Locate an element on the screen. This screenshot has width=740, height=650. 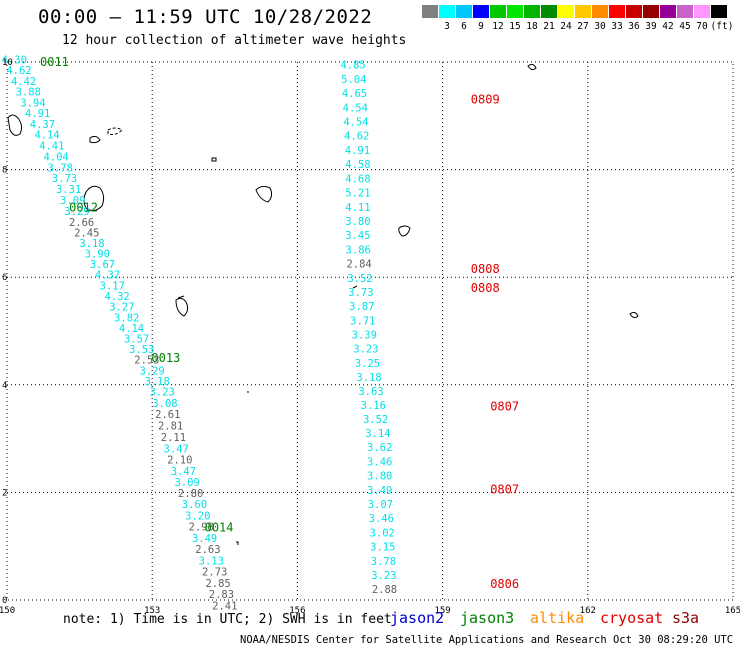
wave-height-value: 3.86 is located at coordinates (358, 250).